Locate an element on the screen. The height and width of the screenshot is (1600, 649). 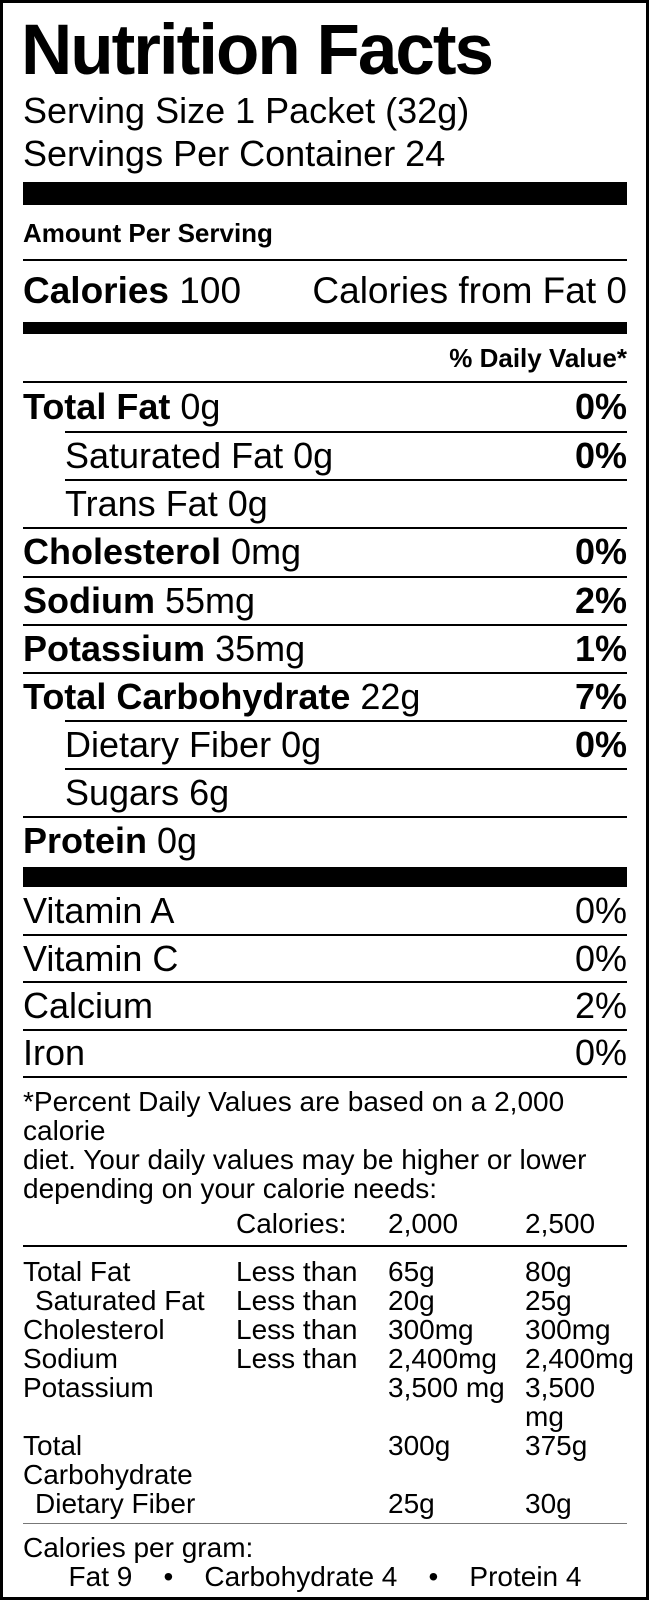
reference-table-top-rule is located at coordinates (325, 1245).